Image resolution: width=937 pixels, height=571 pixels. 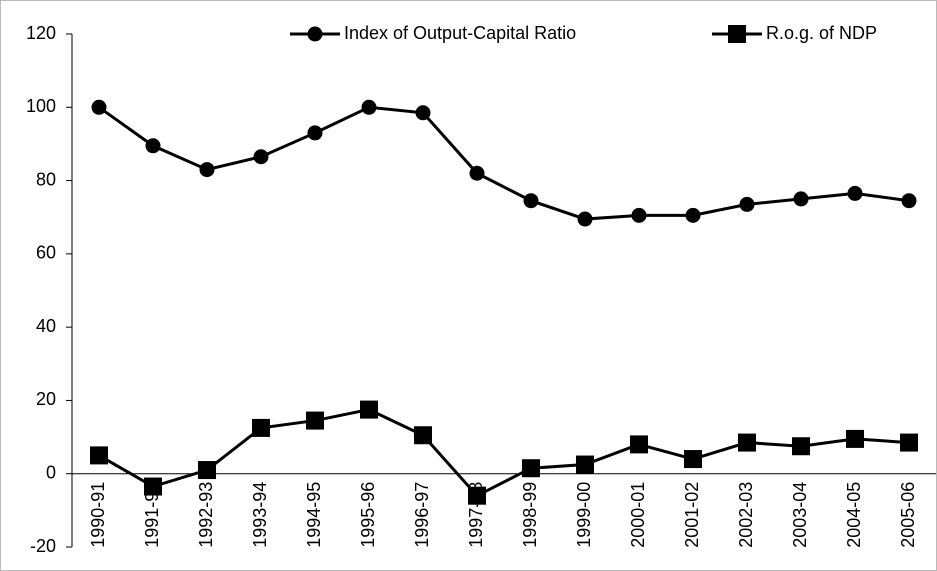 What do you see at coordinates (46, 326) in the screenshot?
I see `y-tick-label: 40` at bounding box center [46, 326].